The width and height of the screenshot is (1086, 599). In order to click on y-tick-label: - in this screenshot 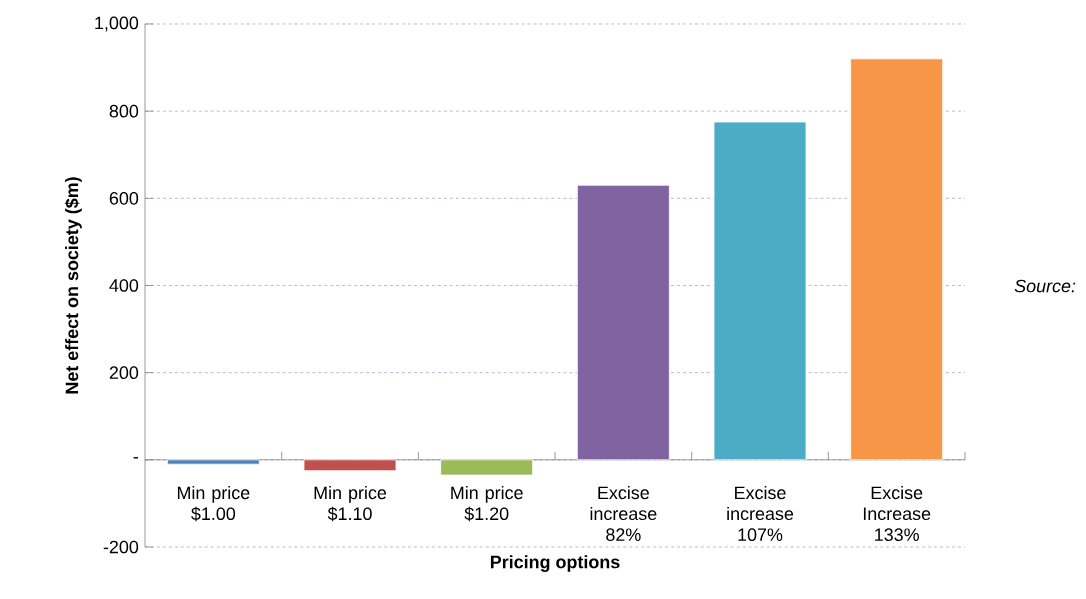, I will do `click(136, 458)`.